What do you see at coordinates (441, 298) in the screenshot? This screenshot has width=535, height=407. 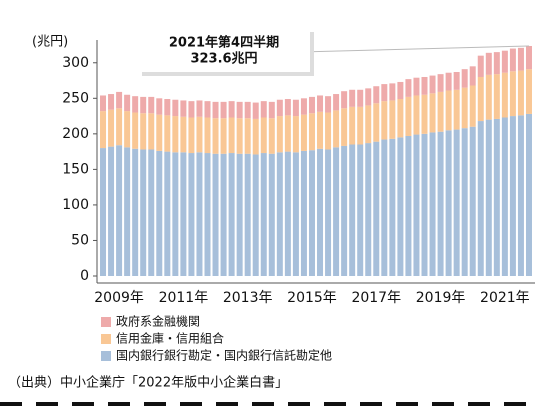 I see `x-tick-label: 2019年` at bounding box center [441, 298].